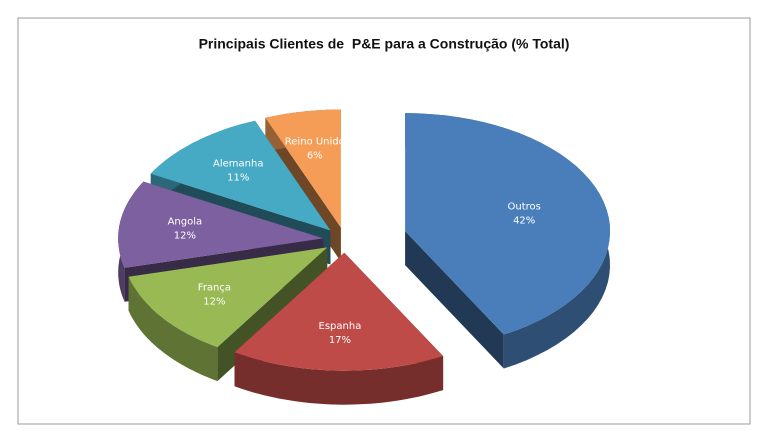 The width and height of the screenshot is (769, 448). What do you see at coordinates (238, 163) in the screenshot?
I see `slice-label: Alemanha` at bounding box center [238, 163].